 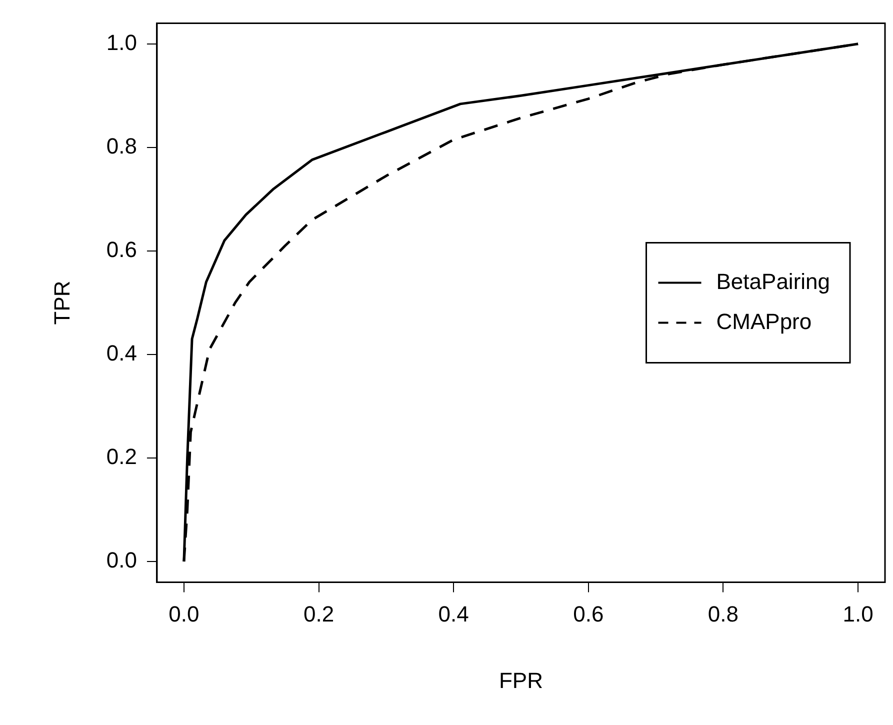 I want to click on y-axis-title: TPR, so click(x=61, y=302).